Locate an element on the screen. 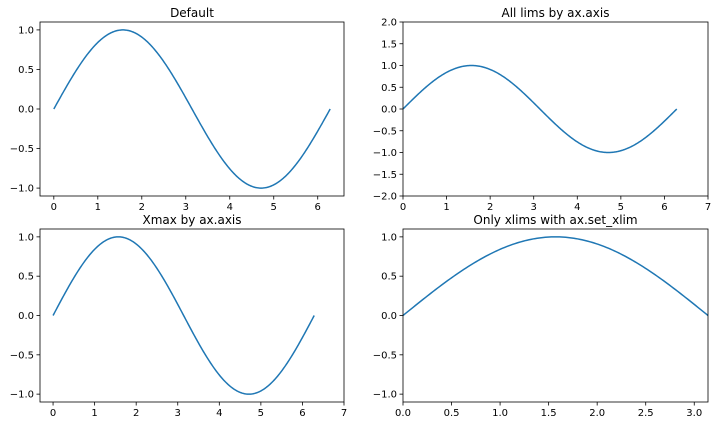 The width and height of the screenshot is (718, 427). x-tick-label: 1.5 is located at coordinates (549, 413).